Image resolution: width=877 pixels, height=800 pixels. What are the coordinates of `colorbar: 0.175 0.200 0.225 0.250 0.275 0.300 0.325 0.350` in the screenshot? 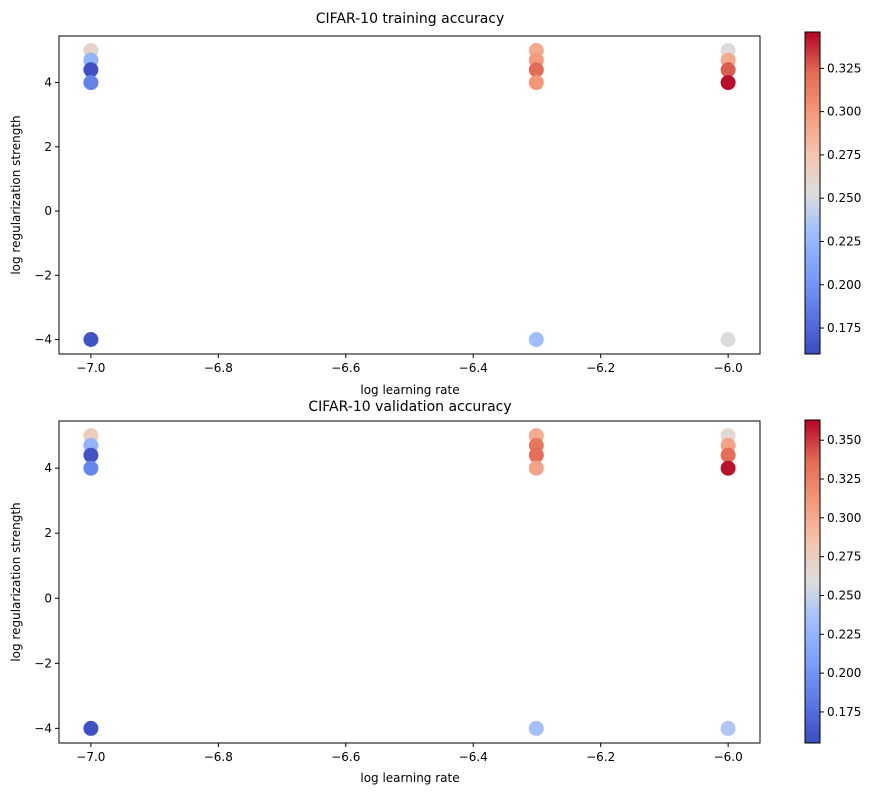 It's located at (832, 581).